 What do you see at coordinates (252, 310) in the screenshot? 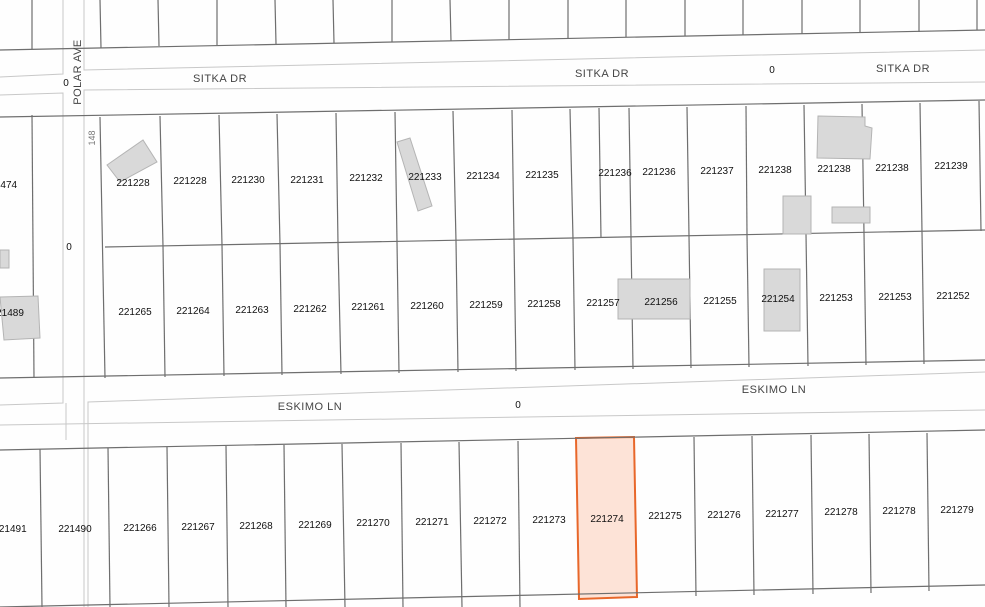
I see `parcel-label: 221263` at bounding box center [252, 310].